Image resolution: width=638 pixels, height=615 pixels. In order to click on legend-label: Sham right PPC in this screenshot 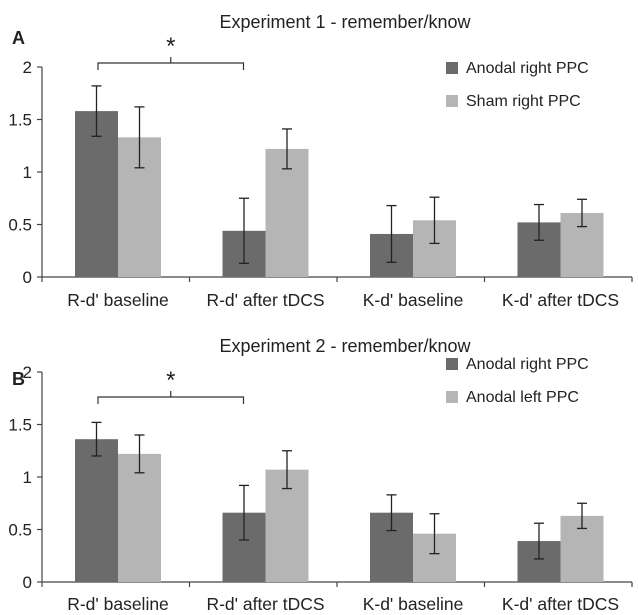, I will do `click(523, 101)`.